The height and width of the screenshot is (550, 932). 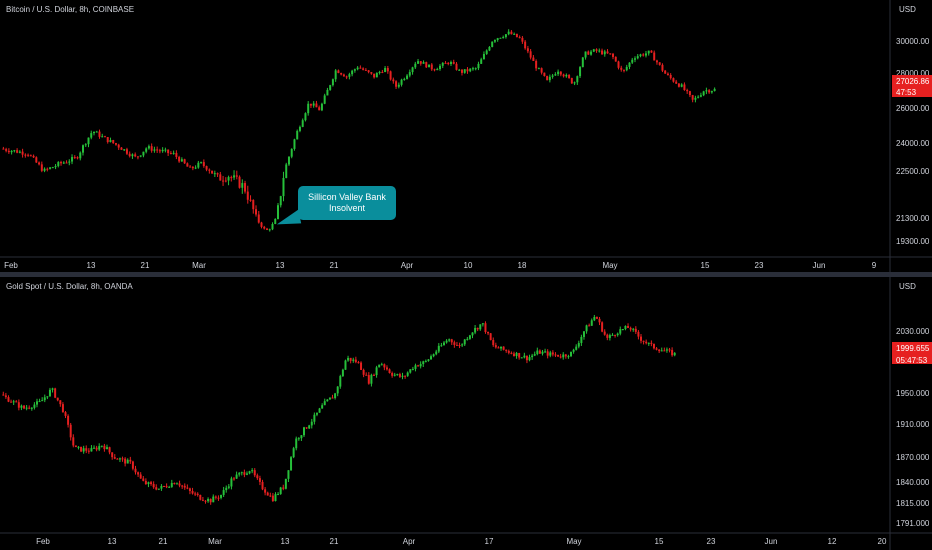 I want to click on price-badge-value: 27026.86, so click(x=913, y=81).